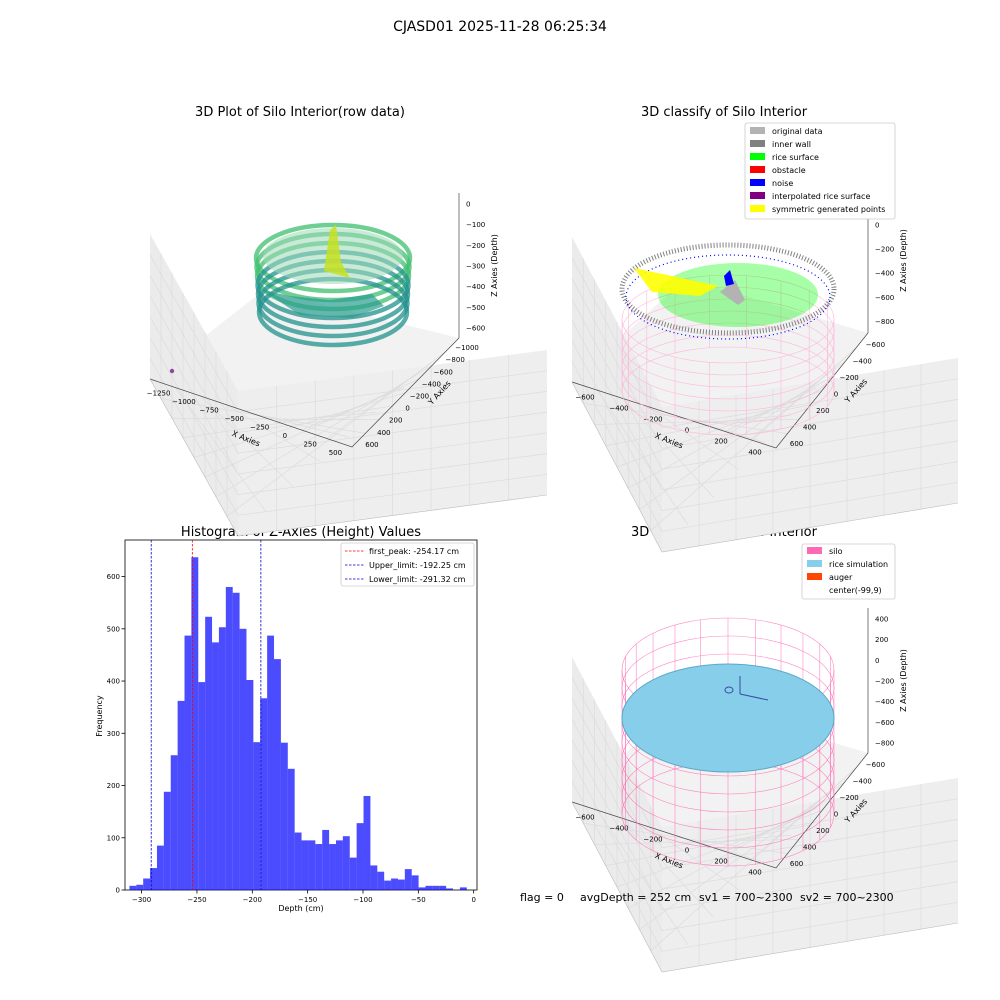  What do you see at coordinates (333, 258) in the screenshot?
I see `rice-surface-ring` at bounding box center [333, 258].